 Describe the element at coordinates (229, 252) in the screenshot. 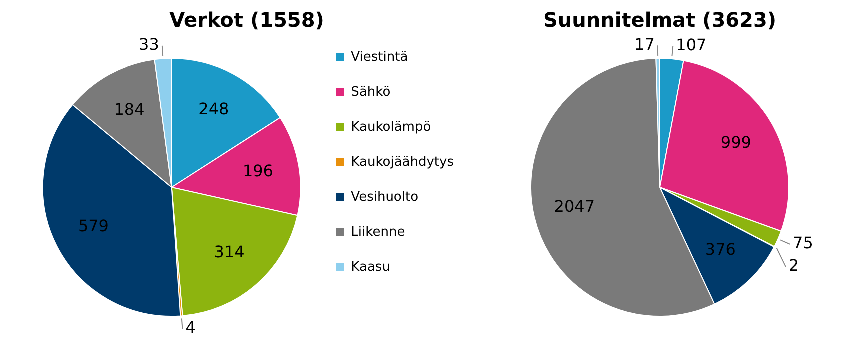

I see `data-label: 314` at that location.